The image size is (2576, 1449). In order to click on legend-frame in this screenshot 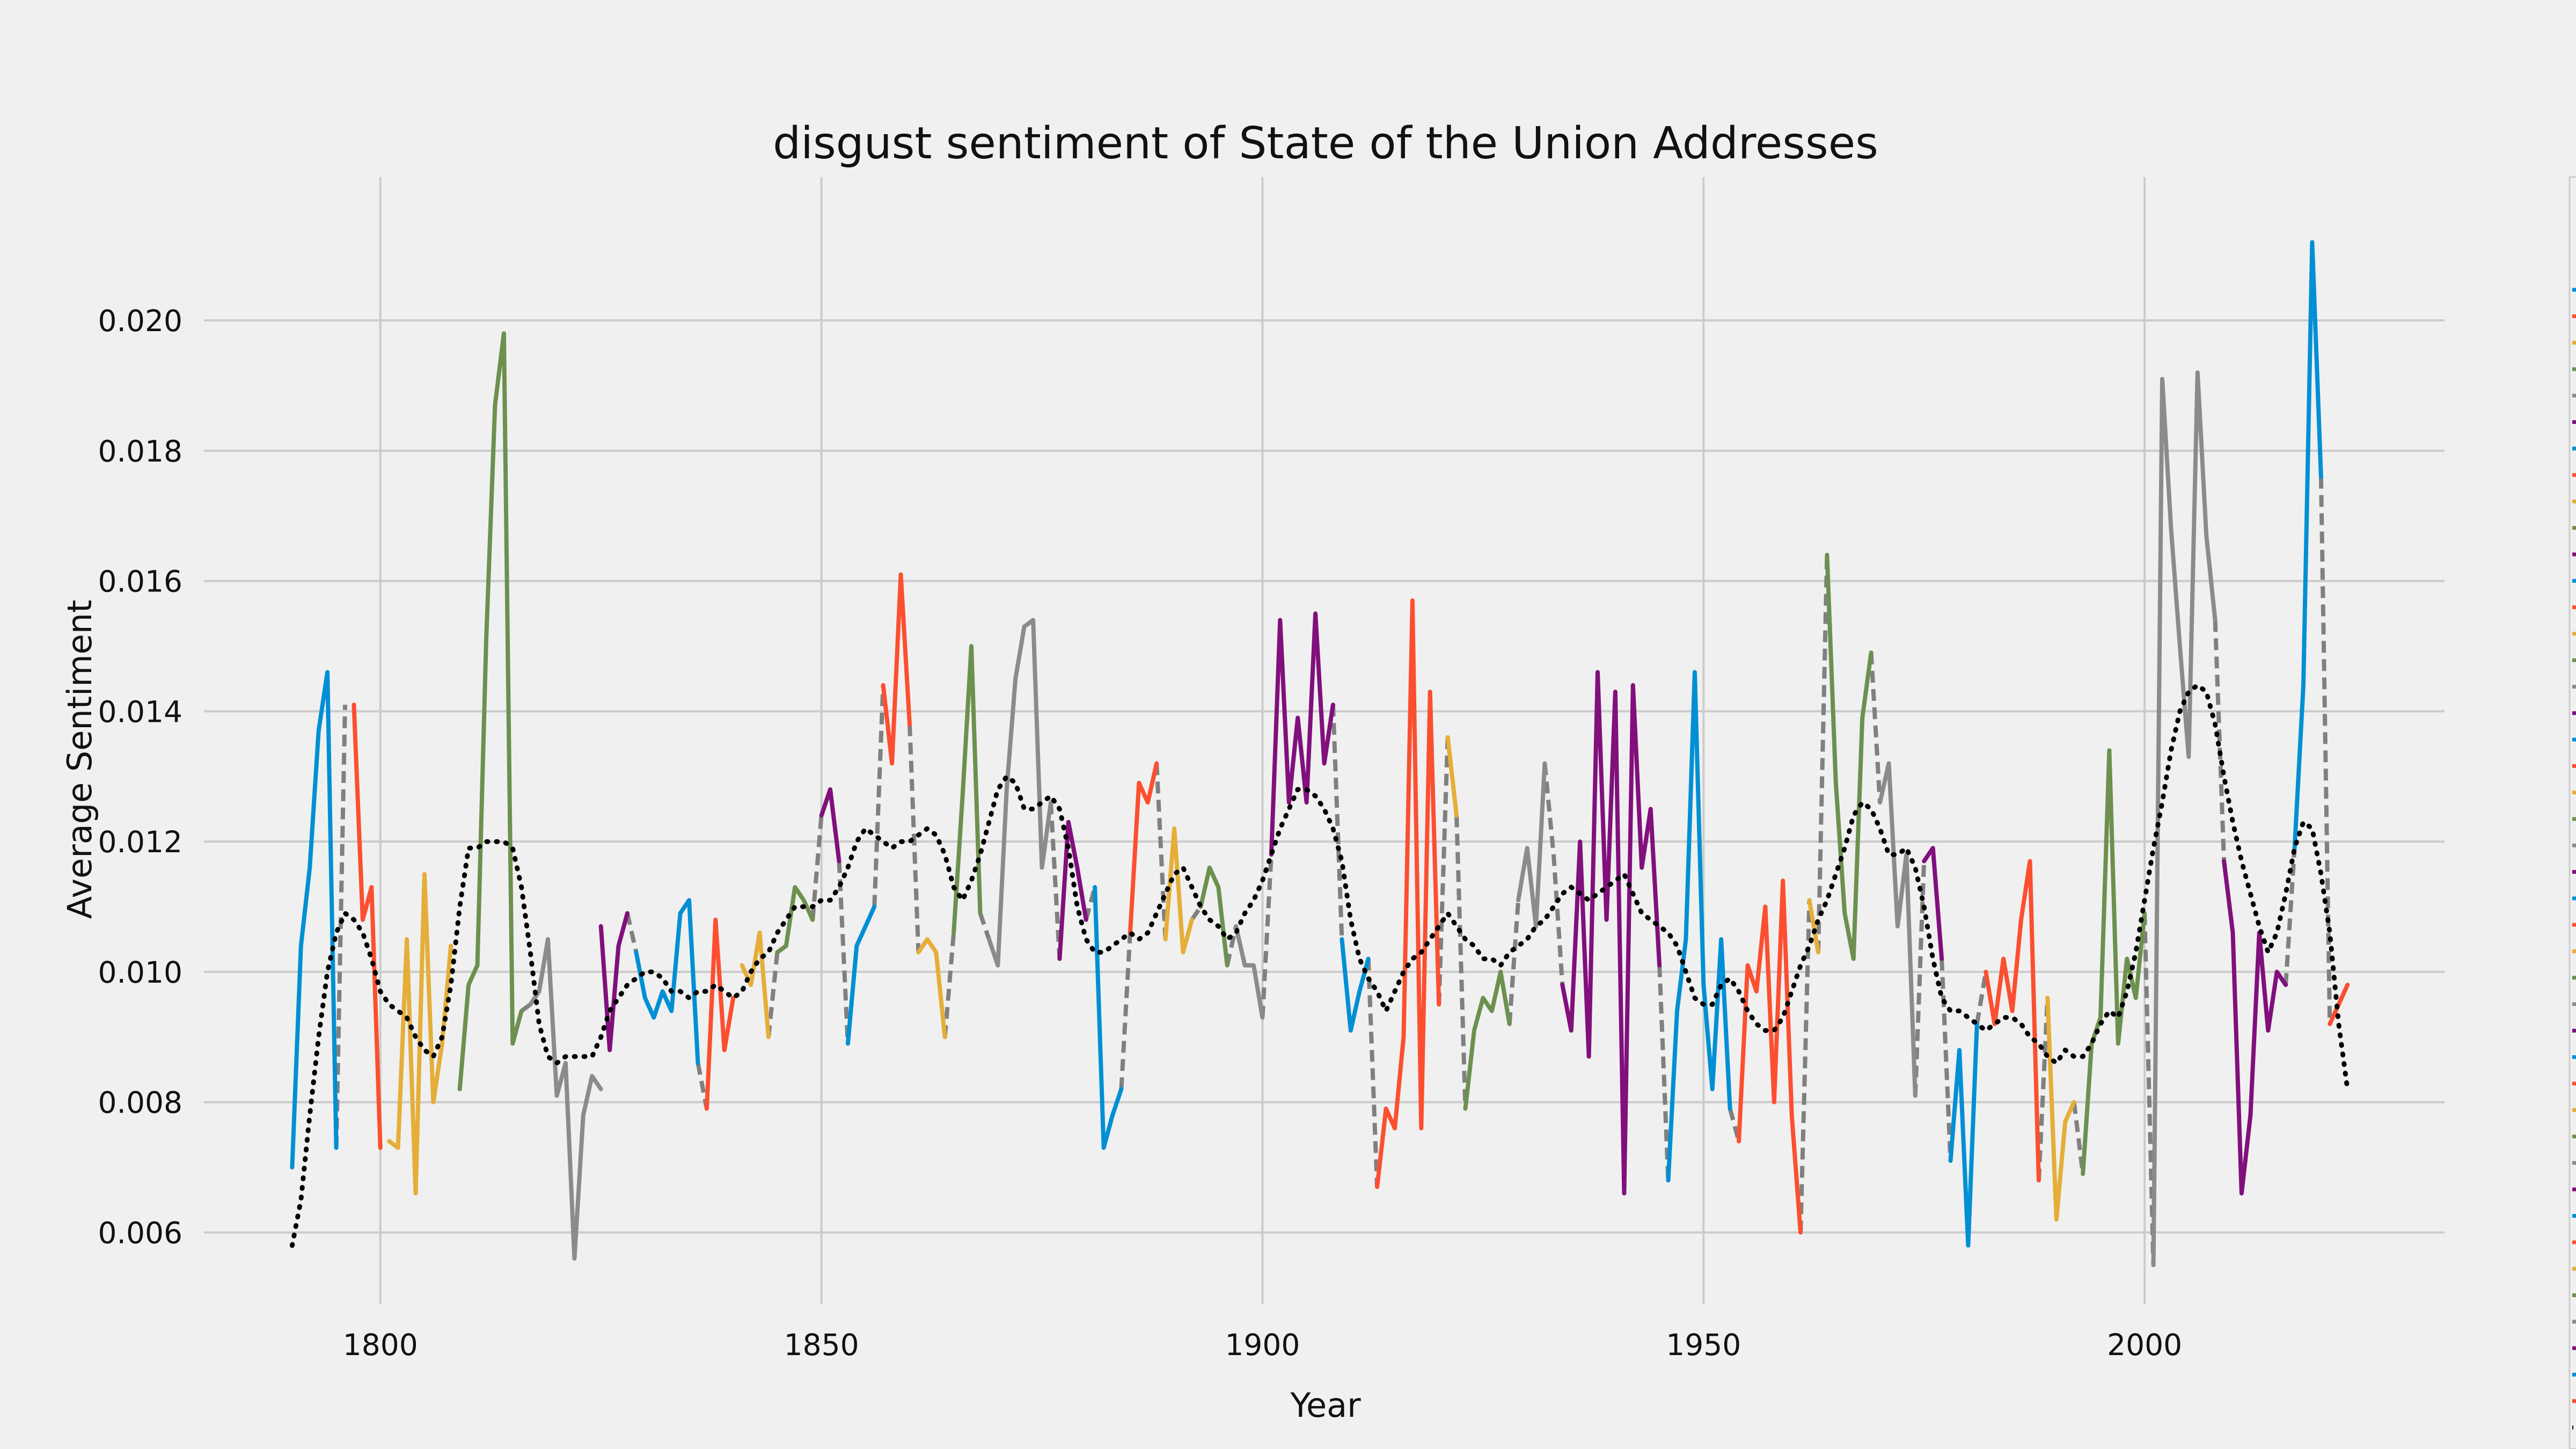, I will do `click(2572, 812)`.